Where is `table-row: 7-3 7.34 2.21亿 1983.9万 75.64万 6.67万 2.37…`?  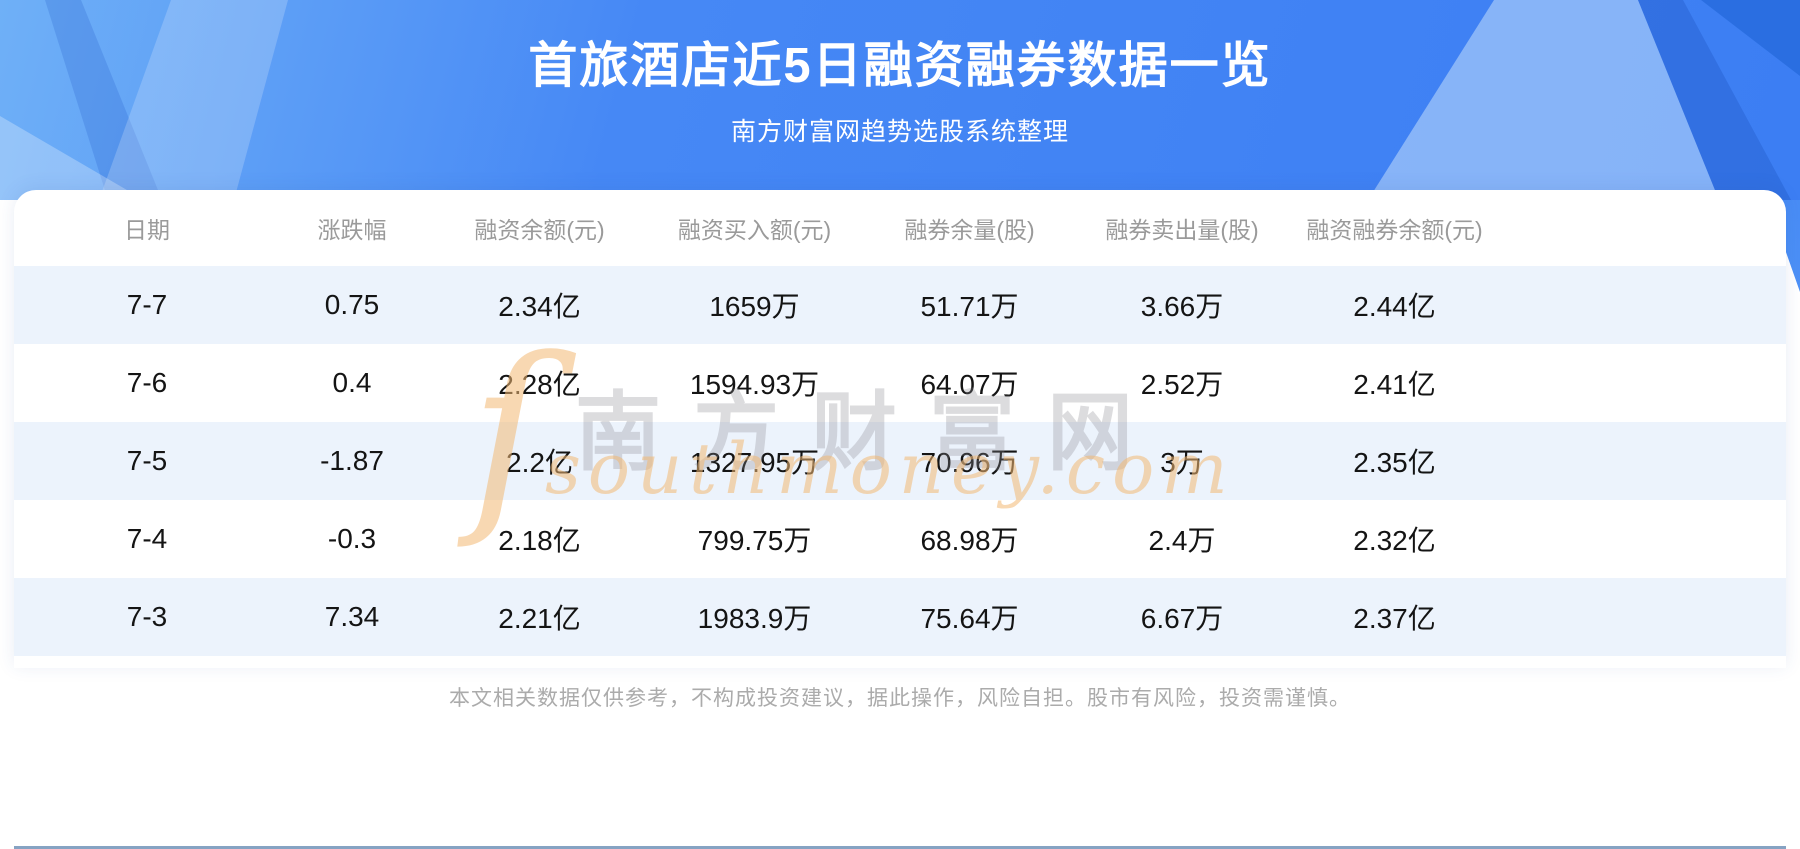 table-row: 7-3 7.34 2.21亿 1983.9万 75.64万 6.67万 2.37… is located at coordinates (900, 617).